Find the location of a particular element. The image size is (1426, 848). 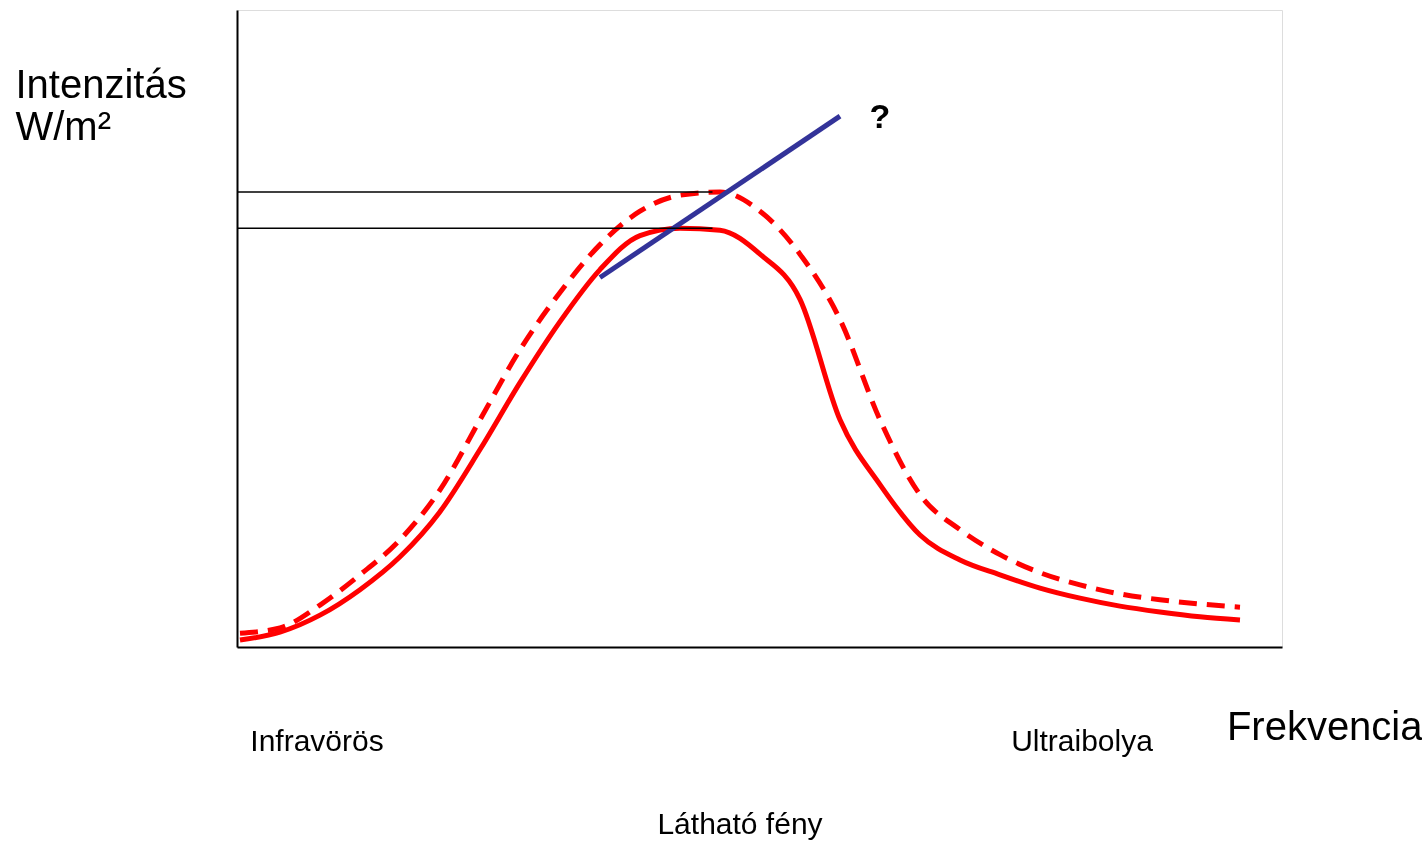

x-axis-title: Frekvencia is located at coordinates (1325, 725).